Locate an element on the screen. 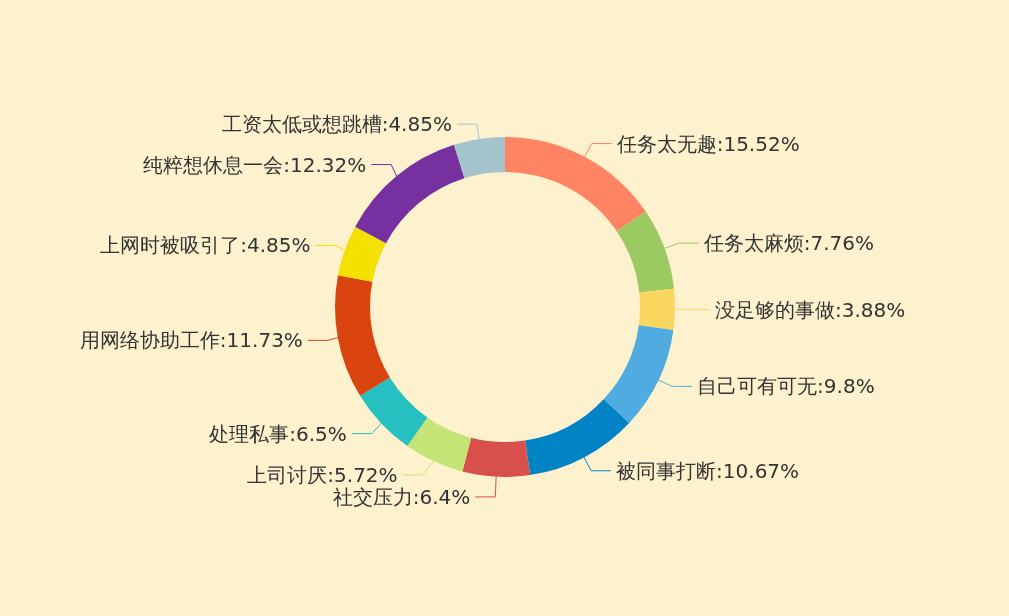 This screenshot has width=1009, height=616. slice-label: 被同事打断:10.67% is located at coordinates (708, 470).